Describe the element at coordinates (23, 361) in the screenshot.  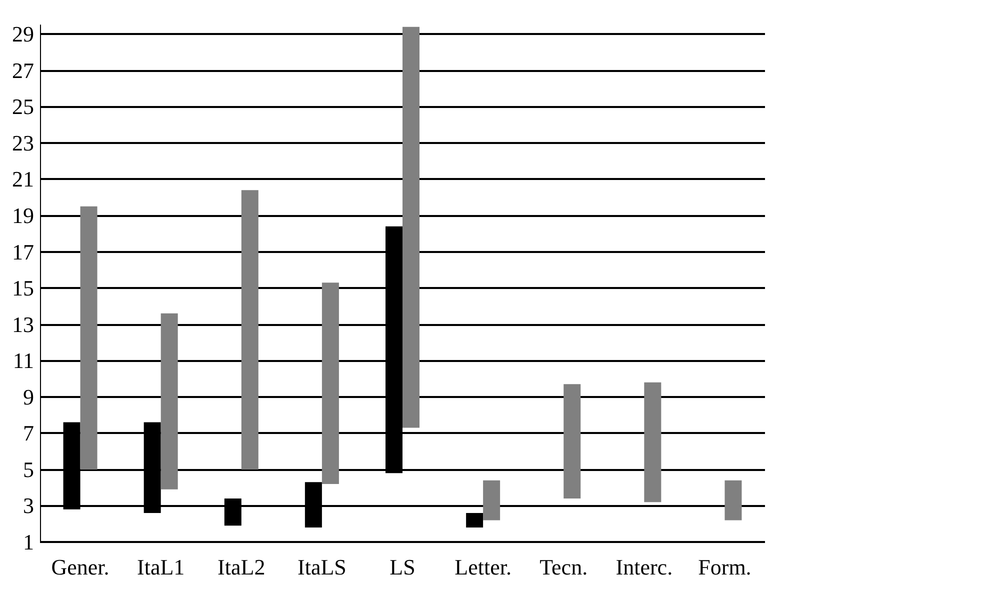
I see `y-tick-label: 11` at that location.